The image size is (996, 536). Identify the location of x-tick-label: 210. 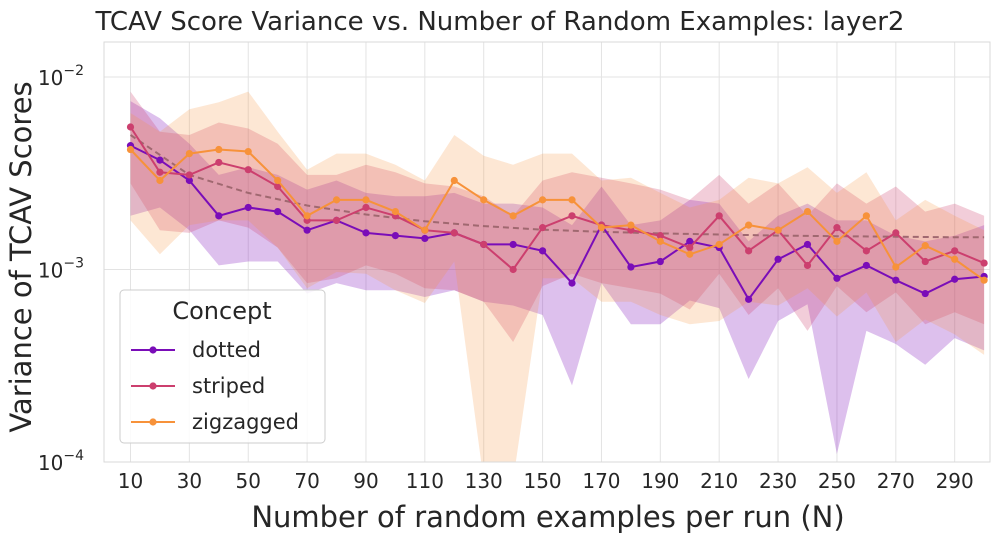
(719, 481).